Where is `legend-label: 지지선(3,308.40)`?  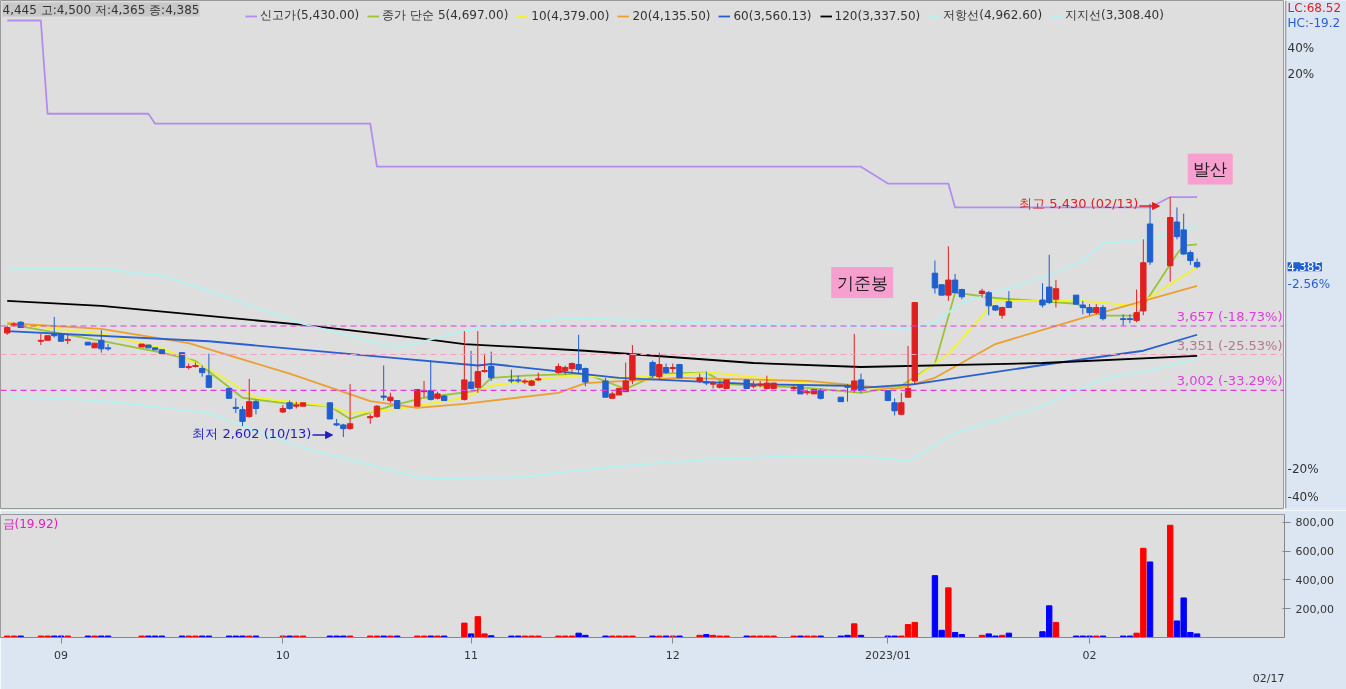
legend-label: 지지선(3,308.40) is located at coordinates (1114, 15).